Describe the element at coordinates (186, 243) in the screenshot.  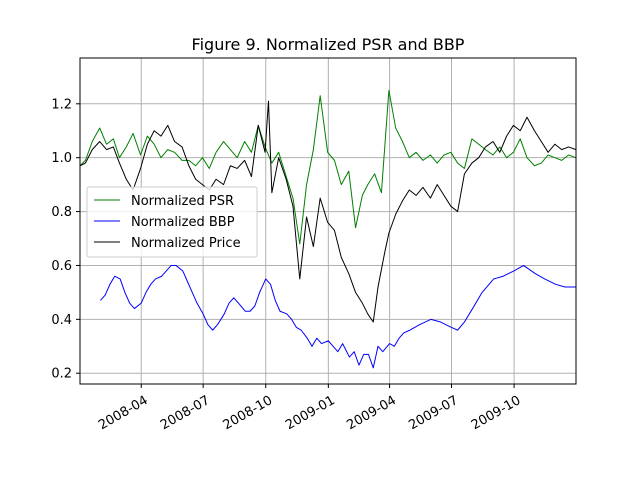
I see `legend-label: Normalized Price` at that location.